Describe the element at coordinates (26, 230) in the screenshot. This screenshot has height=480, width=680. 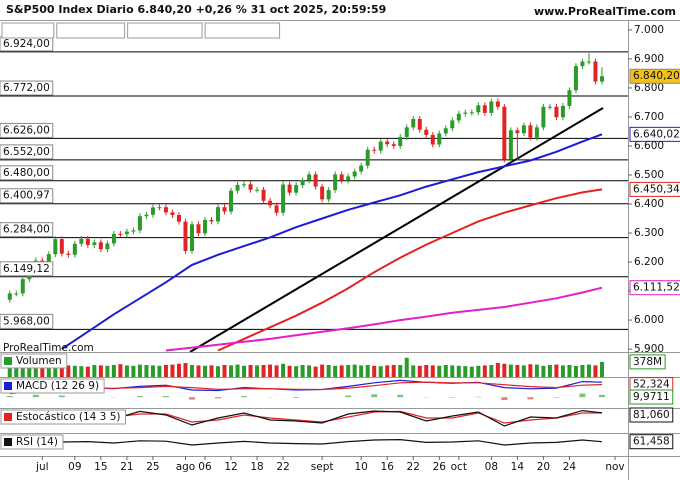
I see `level-label: 6.284,00` at that location.